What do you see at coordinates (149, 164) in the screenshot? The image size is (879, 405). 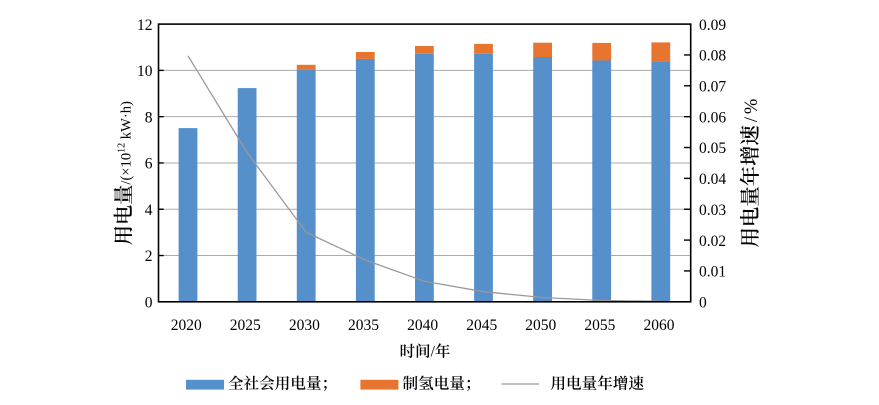 I see `svg-text: 6` at bounding box center [149, 164].